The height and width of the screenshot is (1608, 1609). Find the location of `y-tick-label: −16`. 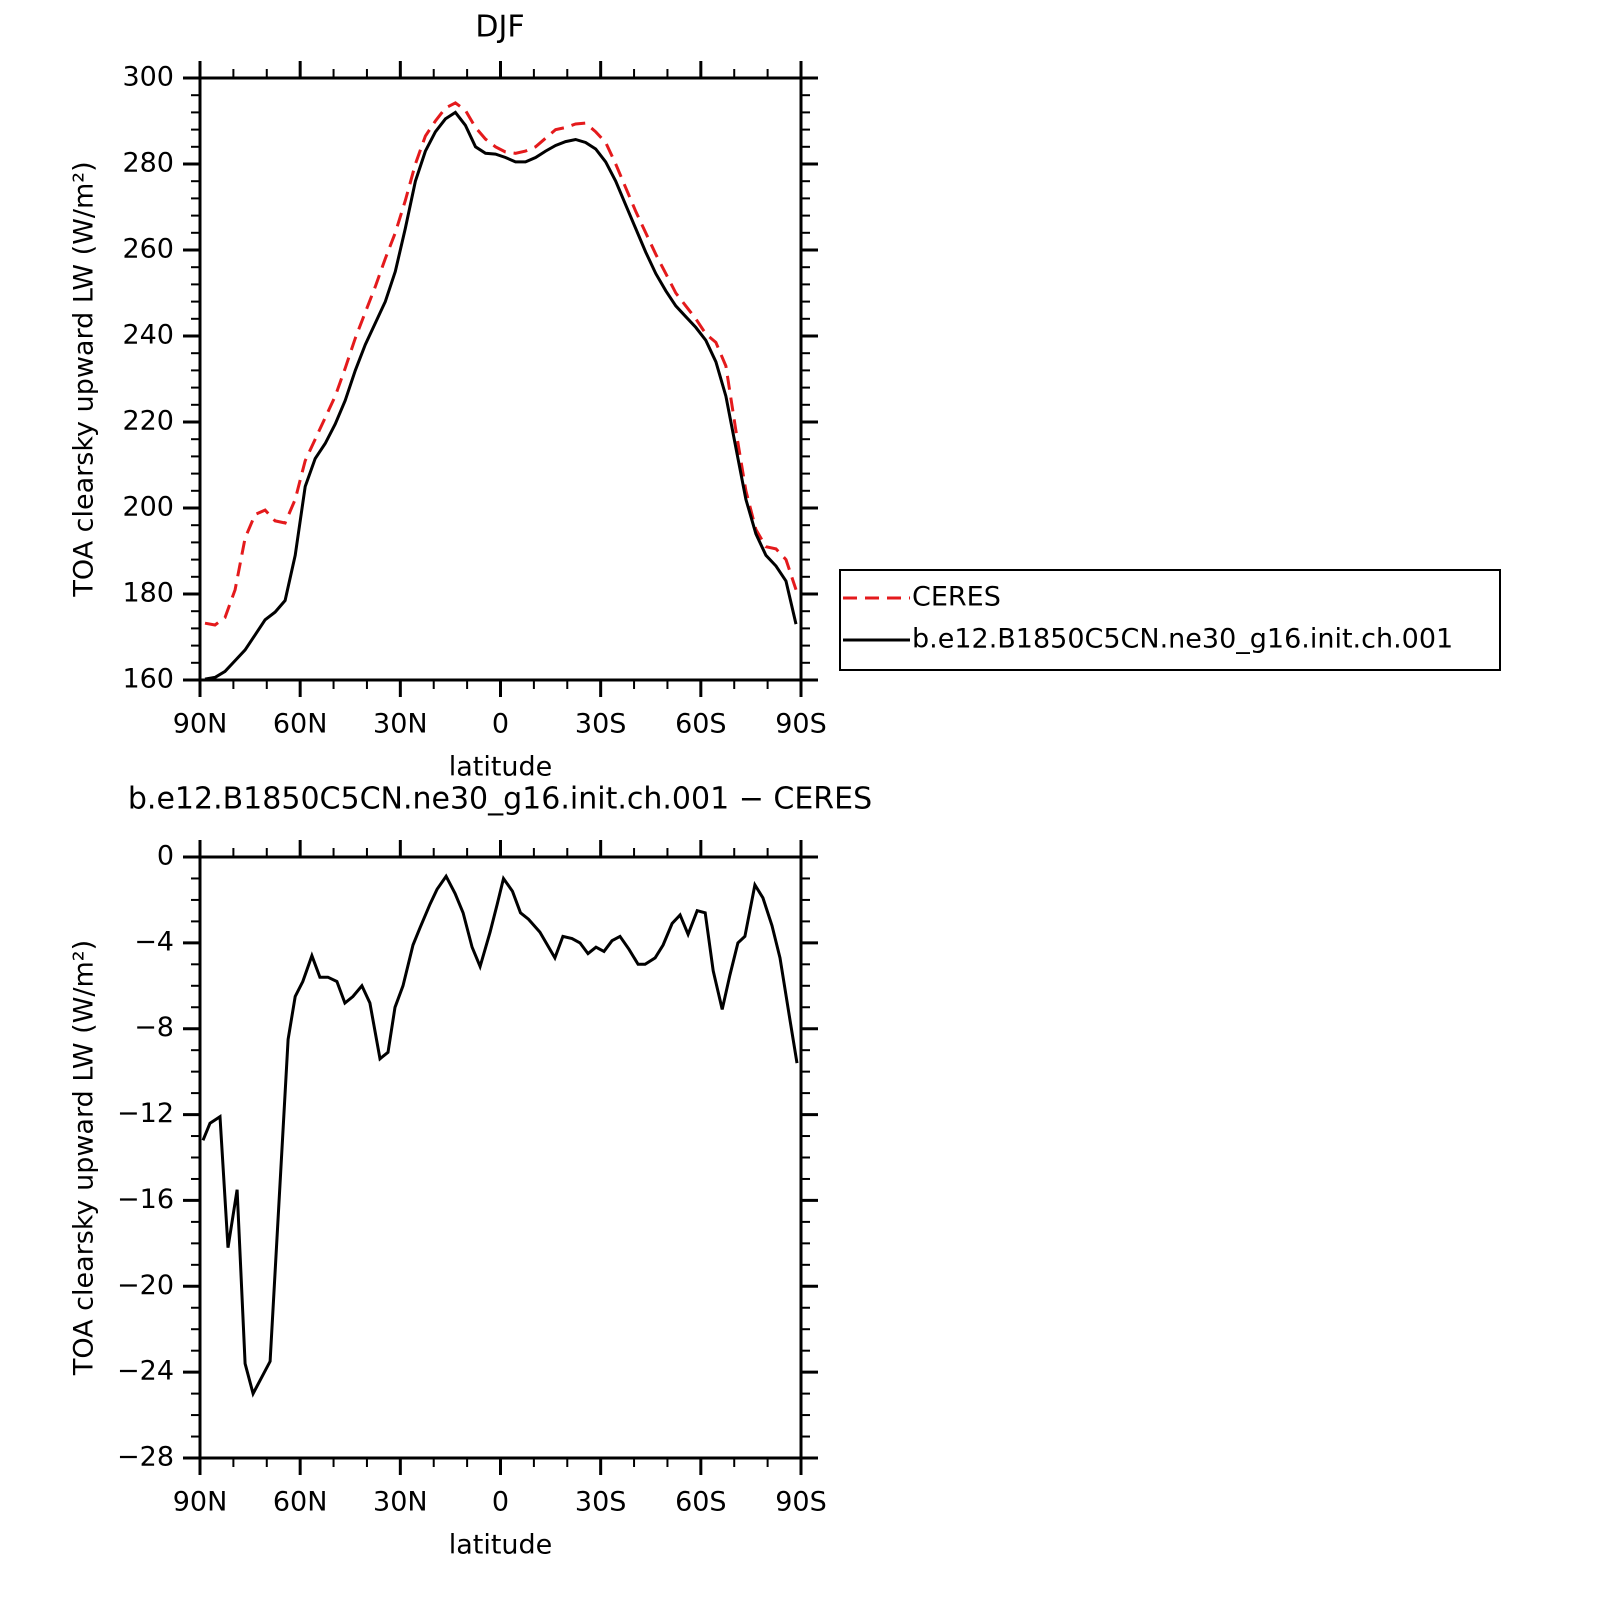

y-tick-label: −16 is located at coordinates (145, 1199).